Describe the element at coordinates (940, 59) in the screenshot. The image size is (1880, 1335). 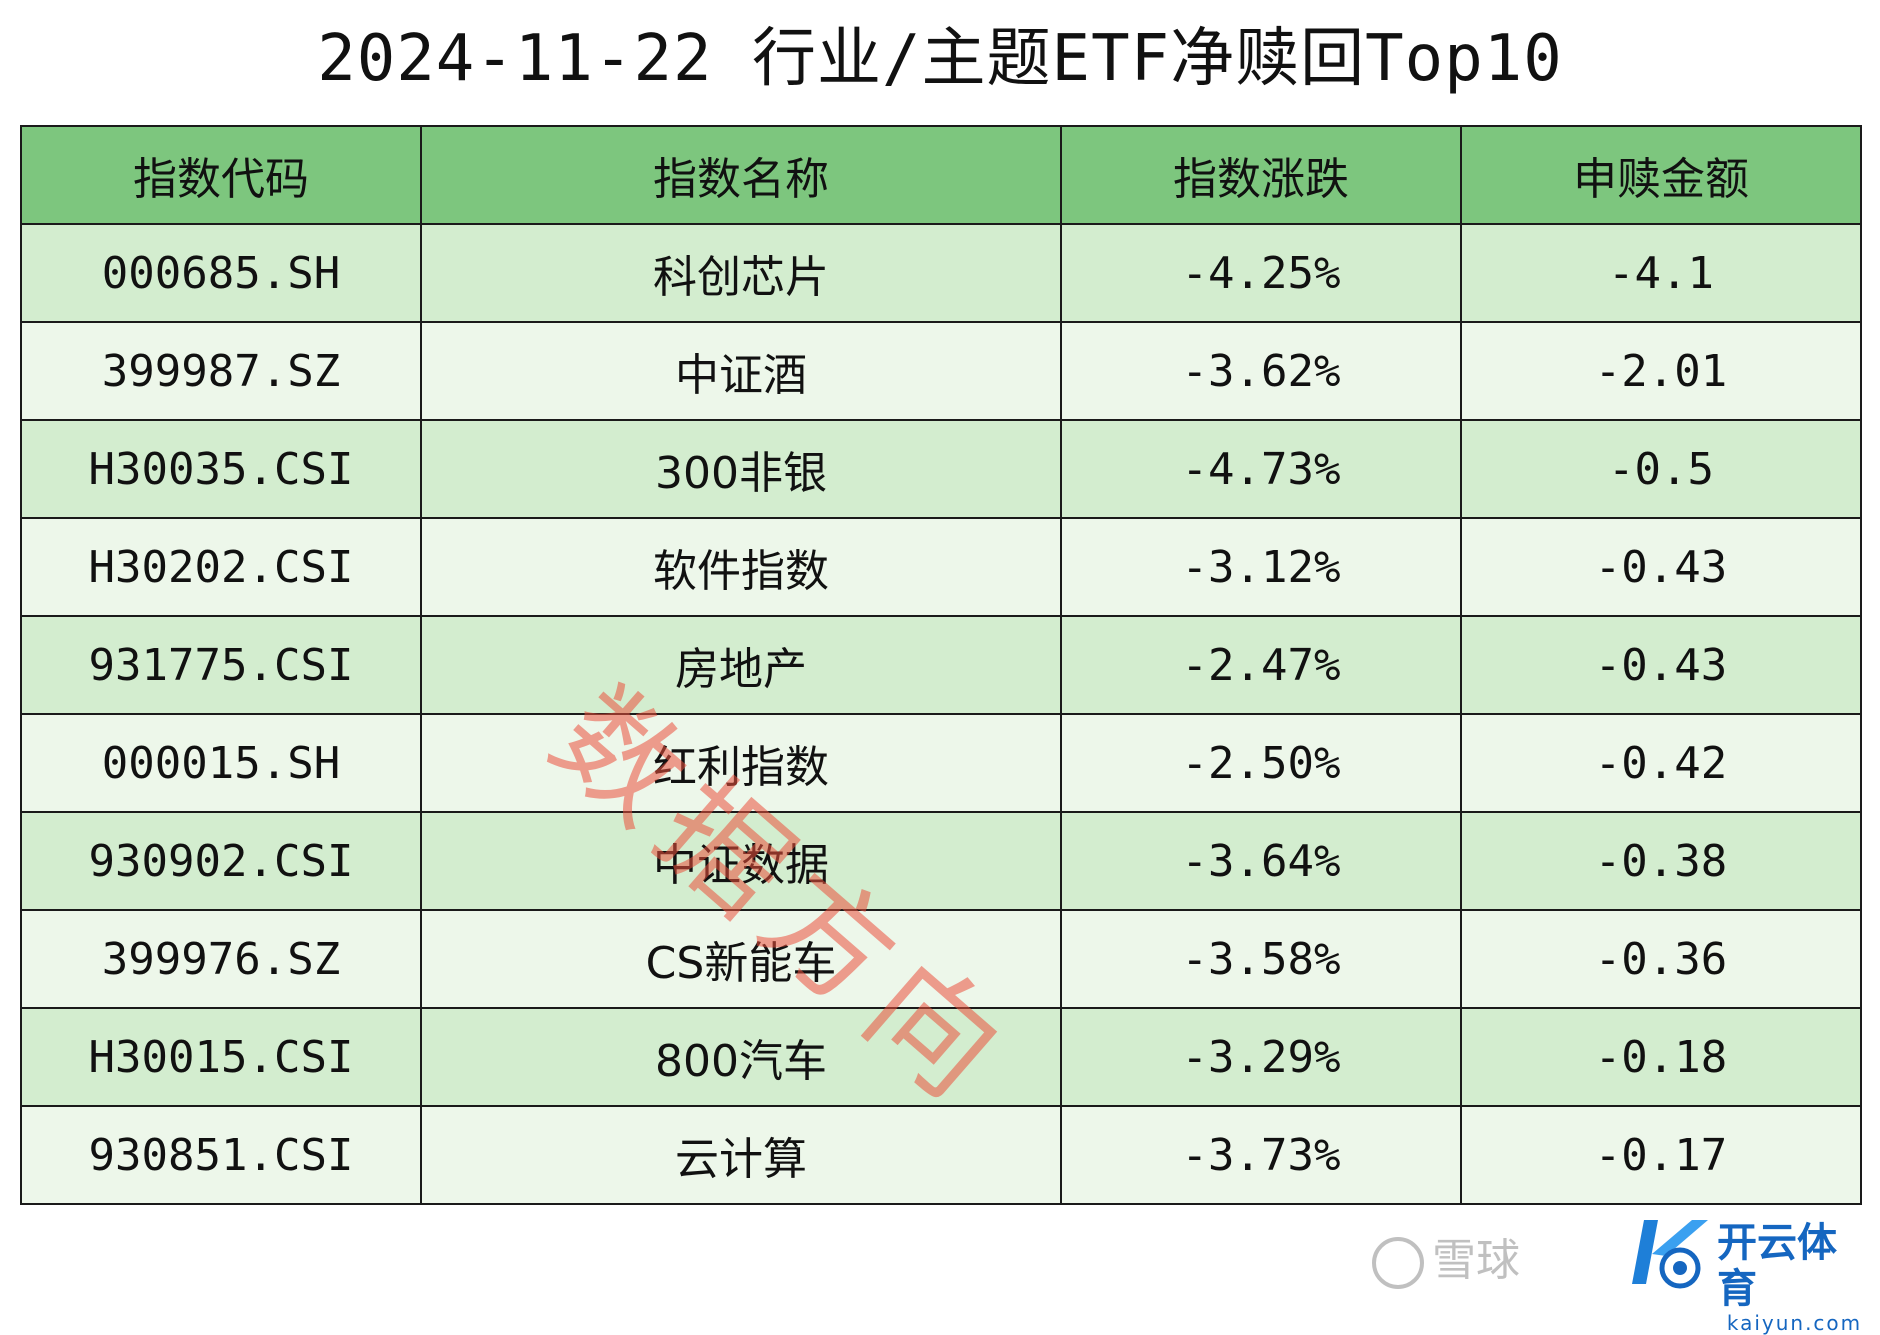
I see `page-title: 2024-11-22 行业/主题ETF净赎回Top10` at that location.